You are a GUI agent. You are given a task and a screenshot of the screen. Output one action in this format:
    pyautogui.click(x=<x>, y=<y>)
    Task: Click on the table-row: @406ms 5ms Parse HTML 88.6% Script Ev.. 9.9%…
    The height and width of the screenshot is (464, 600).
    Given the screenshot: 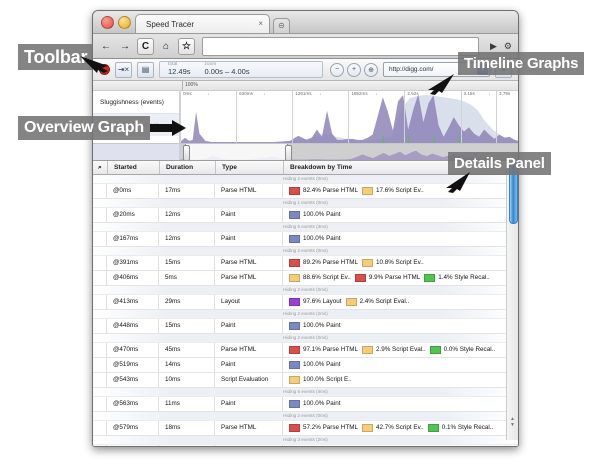 What is the action you would take?
    pyautogui.click(x=305, y=278)
    